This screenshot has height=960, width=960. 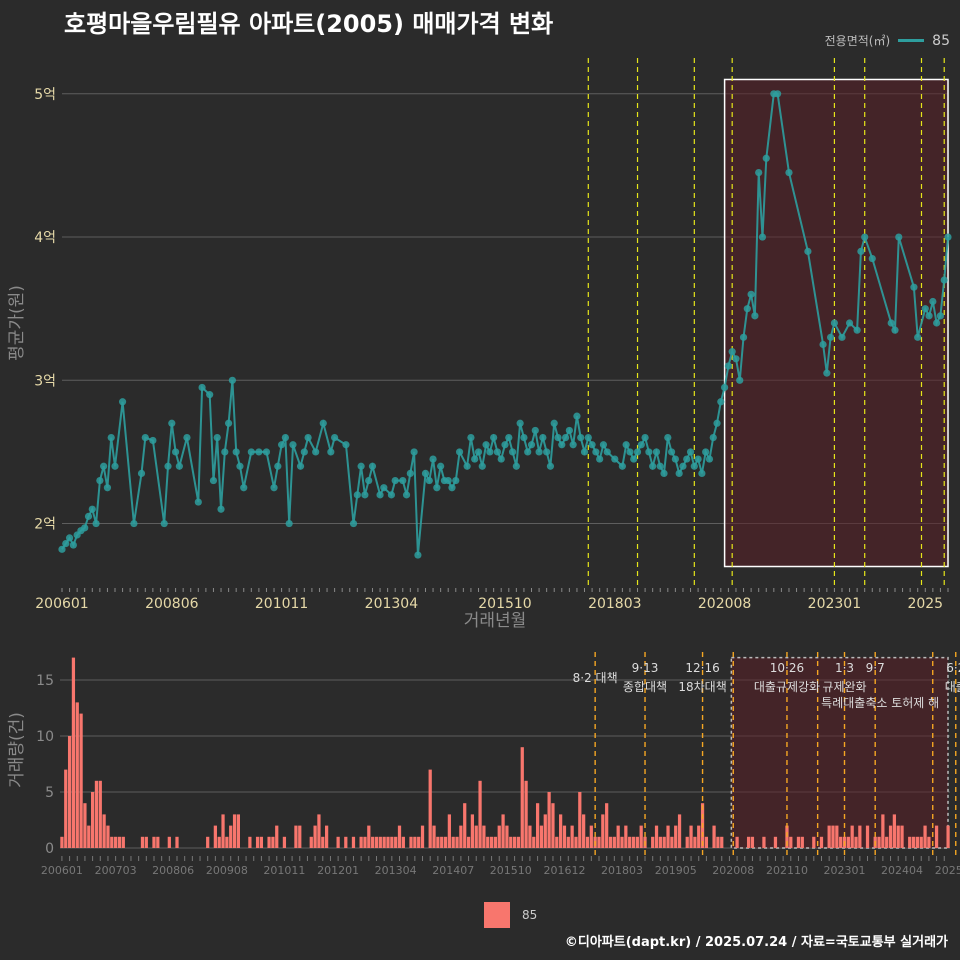 I want to click on volume-x-tick-label: 201011, so click(x=284, y=870).